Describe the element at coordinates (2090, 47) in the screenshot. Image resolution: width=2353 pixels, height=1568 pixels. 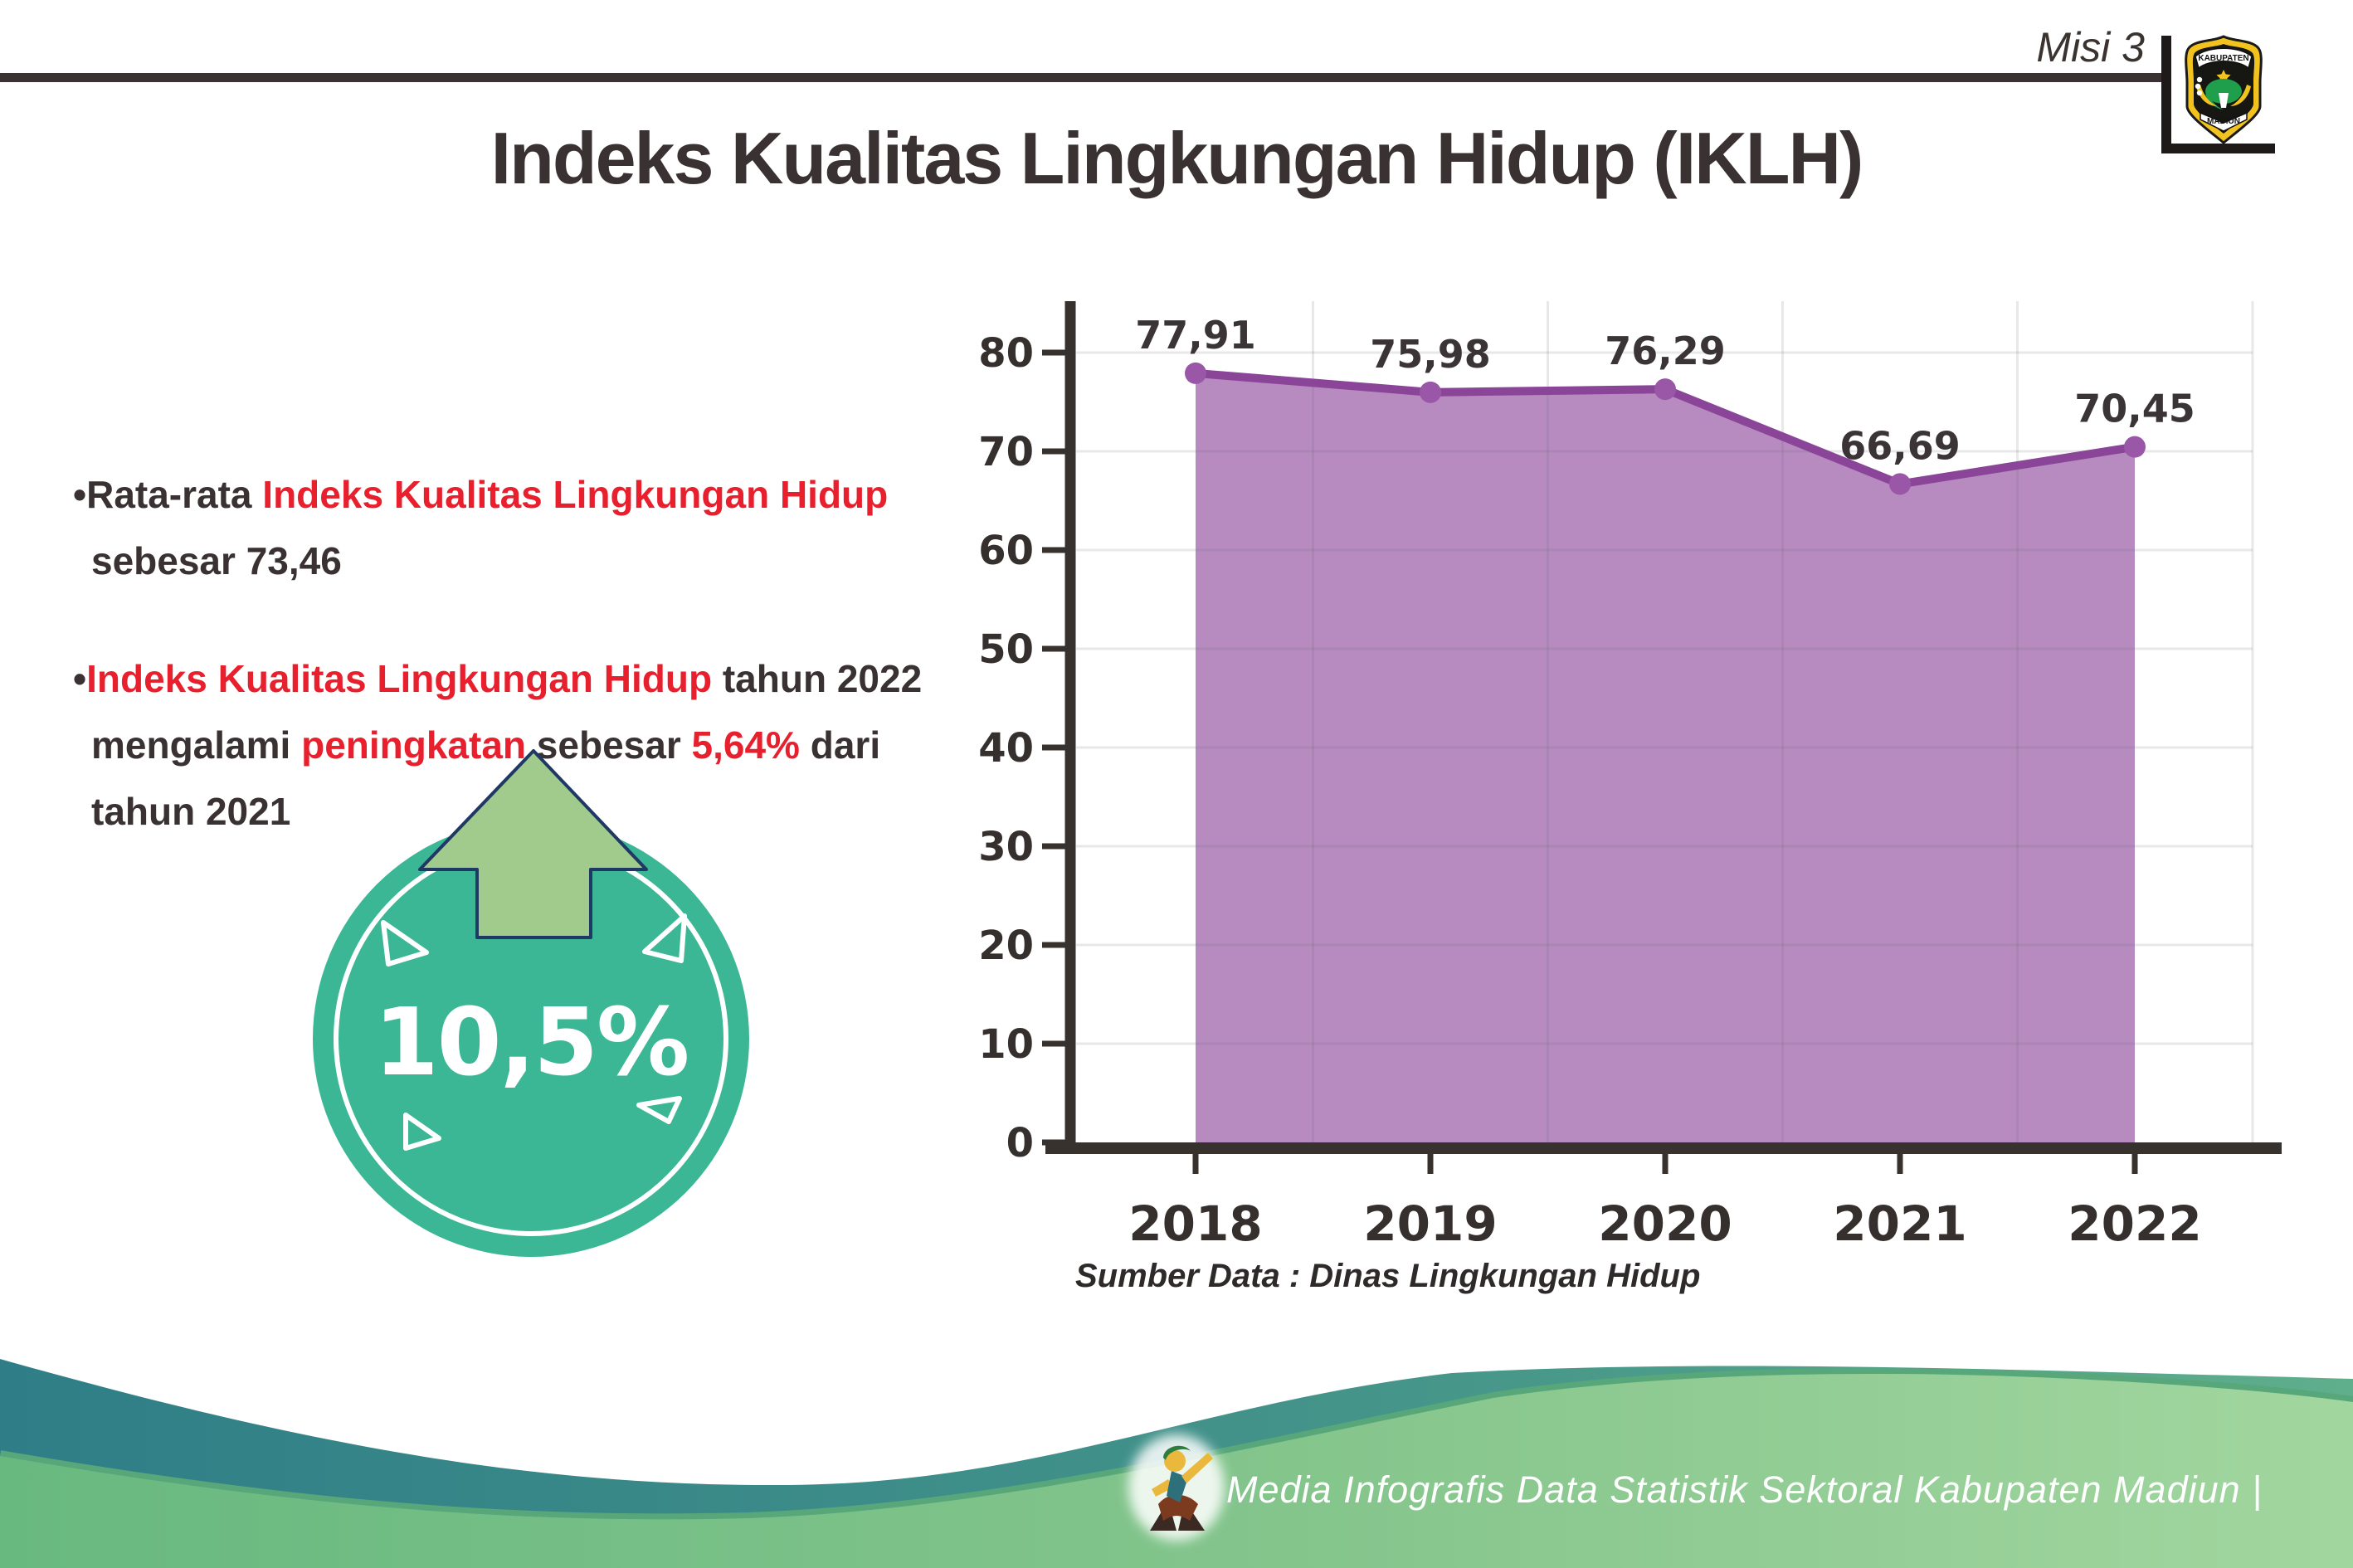
I see `misi-label: Misi 3` at that location.